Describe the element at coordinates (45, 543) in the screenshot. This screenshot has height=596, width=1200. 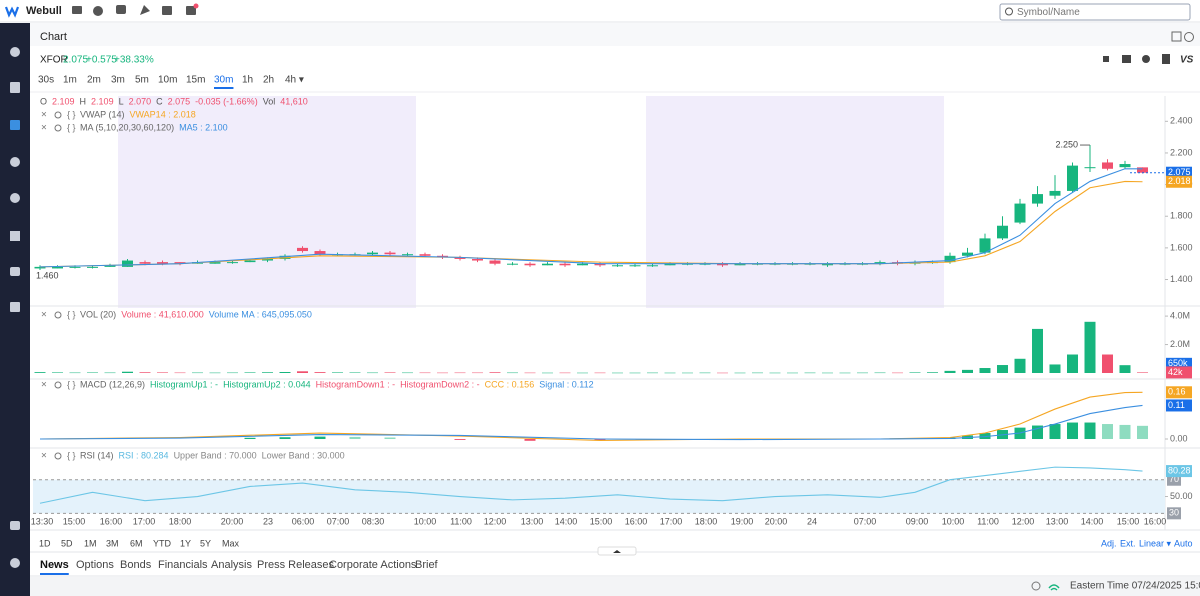
I see `range-btn: 1D` at that location.